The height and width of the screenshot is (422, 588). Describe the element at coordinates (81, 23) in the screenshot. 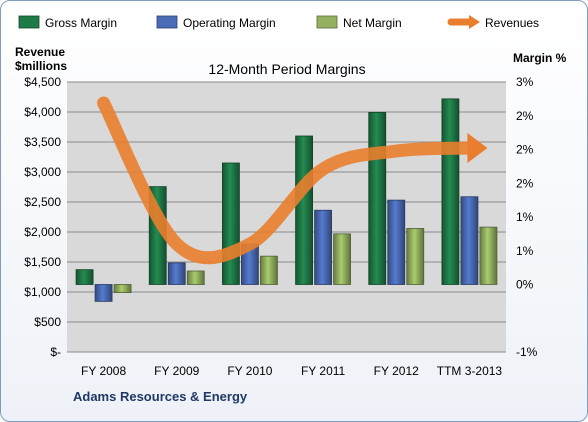

I see `legend-label: Gross Margin` at that location.